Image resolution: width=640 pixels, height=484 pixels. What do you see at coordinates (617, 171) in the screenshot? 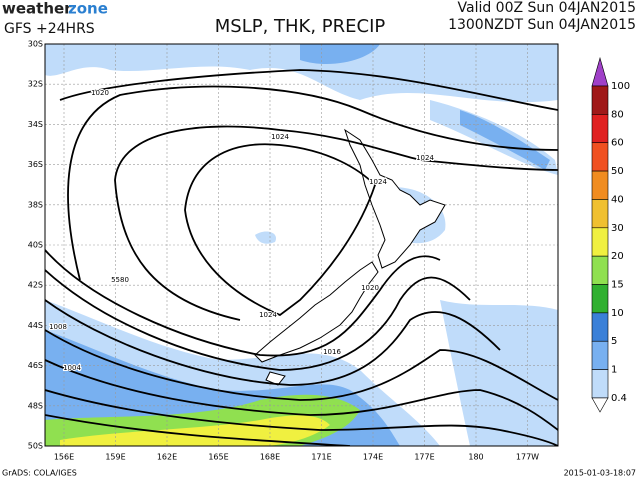
I see `legend-label: 50` at bounding box center [617, 171].